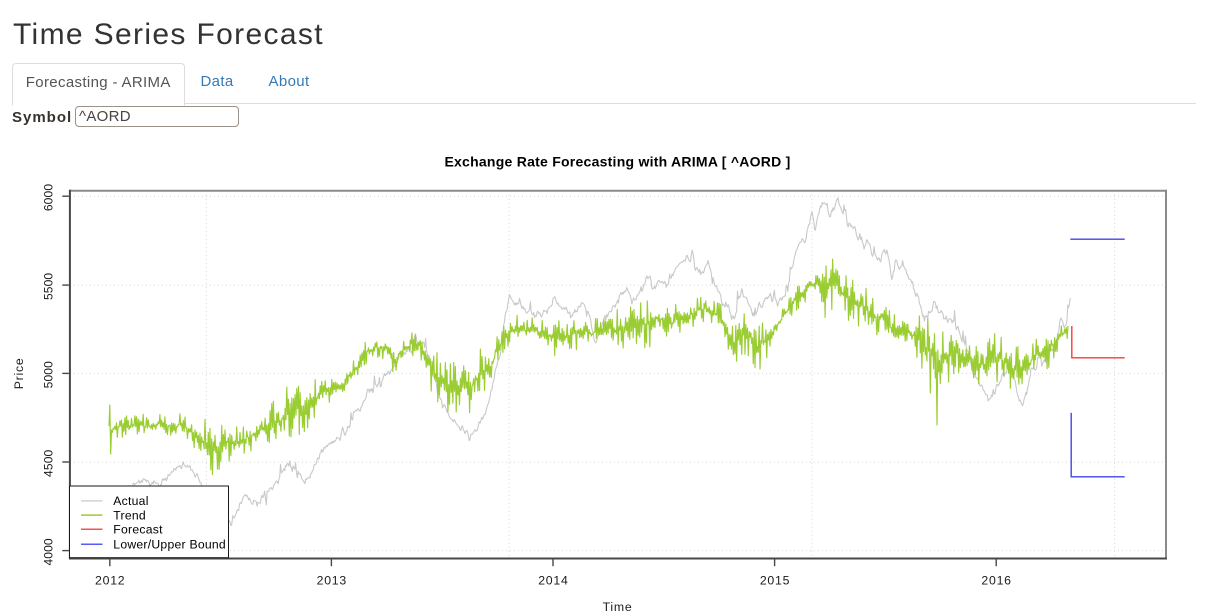  Describe the element at coordinates (110, 580) in the screenshot. I see `svg-text: 2012` at that location.